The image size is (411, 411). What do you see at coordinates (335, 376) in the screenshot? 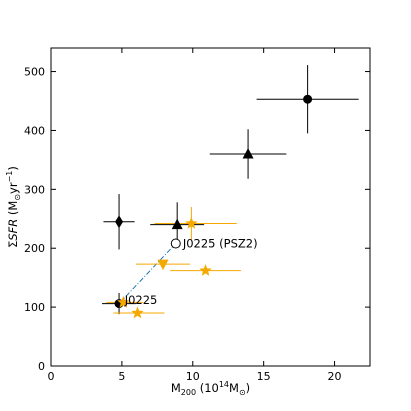
I see `x-tick-label: 20` at bounding box center [335, 376].